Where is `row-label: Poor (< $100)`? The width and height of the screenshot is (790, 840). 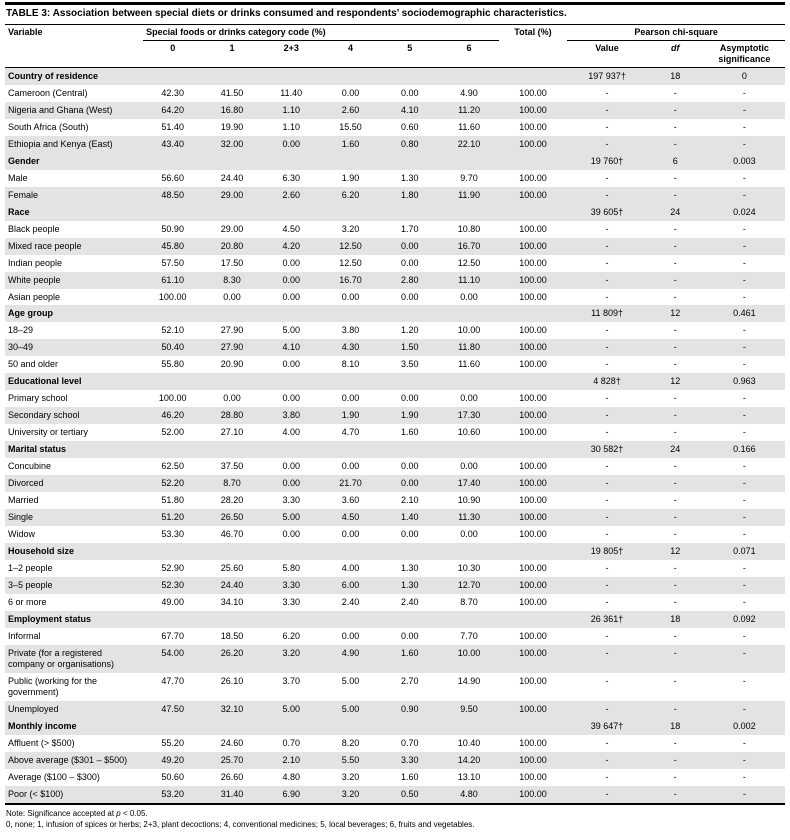 row-label: Poor (< $100) is located at coordinates (74, 794).